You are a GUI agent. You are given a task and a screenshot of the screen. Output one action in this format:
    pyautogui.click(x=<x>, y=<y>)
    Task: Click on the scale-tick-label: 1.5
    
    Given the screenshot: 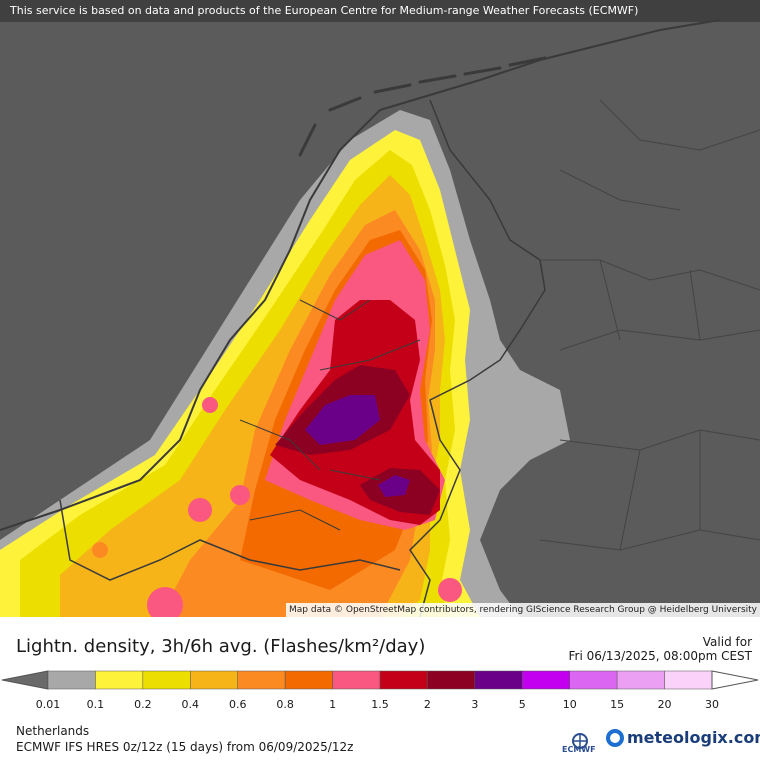 What is the action you would take?
    pyautogui.click(x=380, y=704)
    